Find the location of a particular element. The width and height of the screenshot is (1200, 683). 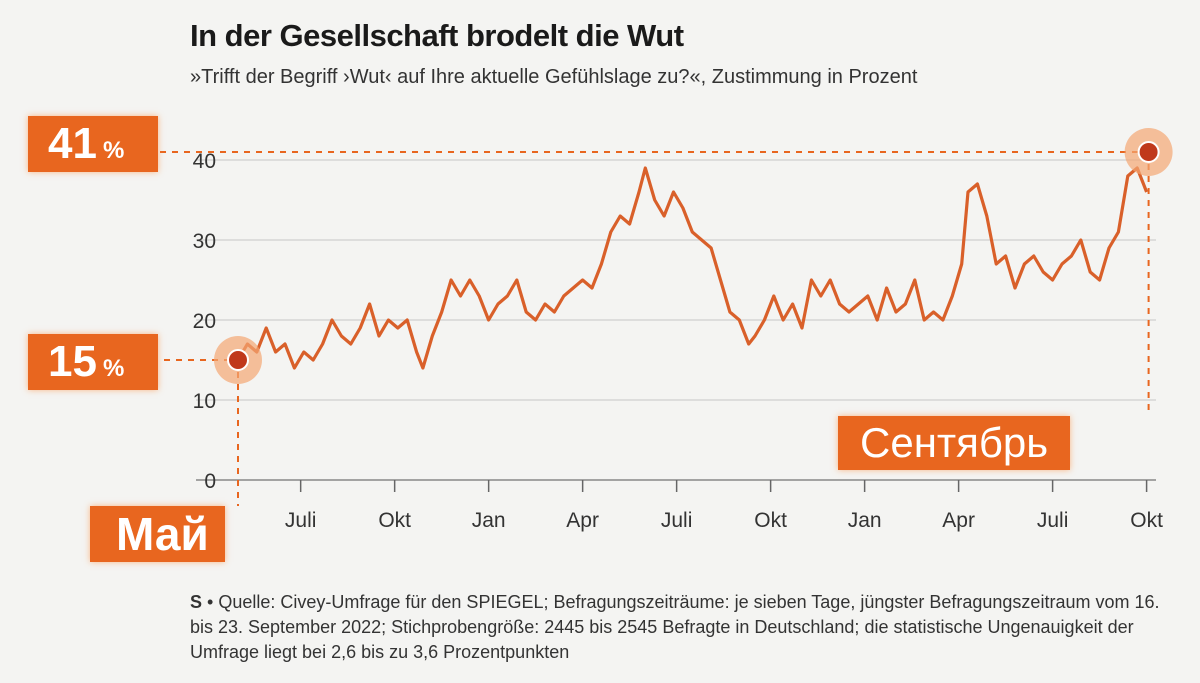

y-tick-label: 40 is located at coordinates (204, 161).